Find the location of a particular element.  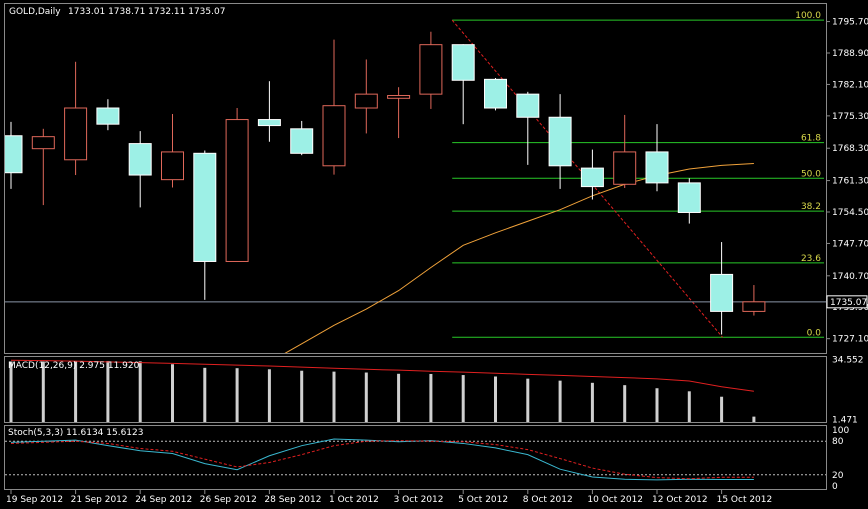

price-tick-label: 1795.70 is located at coordinates (850, 23).